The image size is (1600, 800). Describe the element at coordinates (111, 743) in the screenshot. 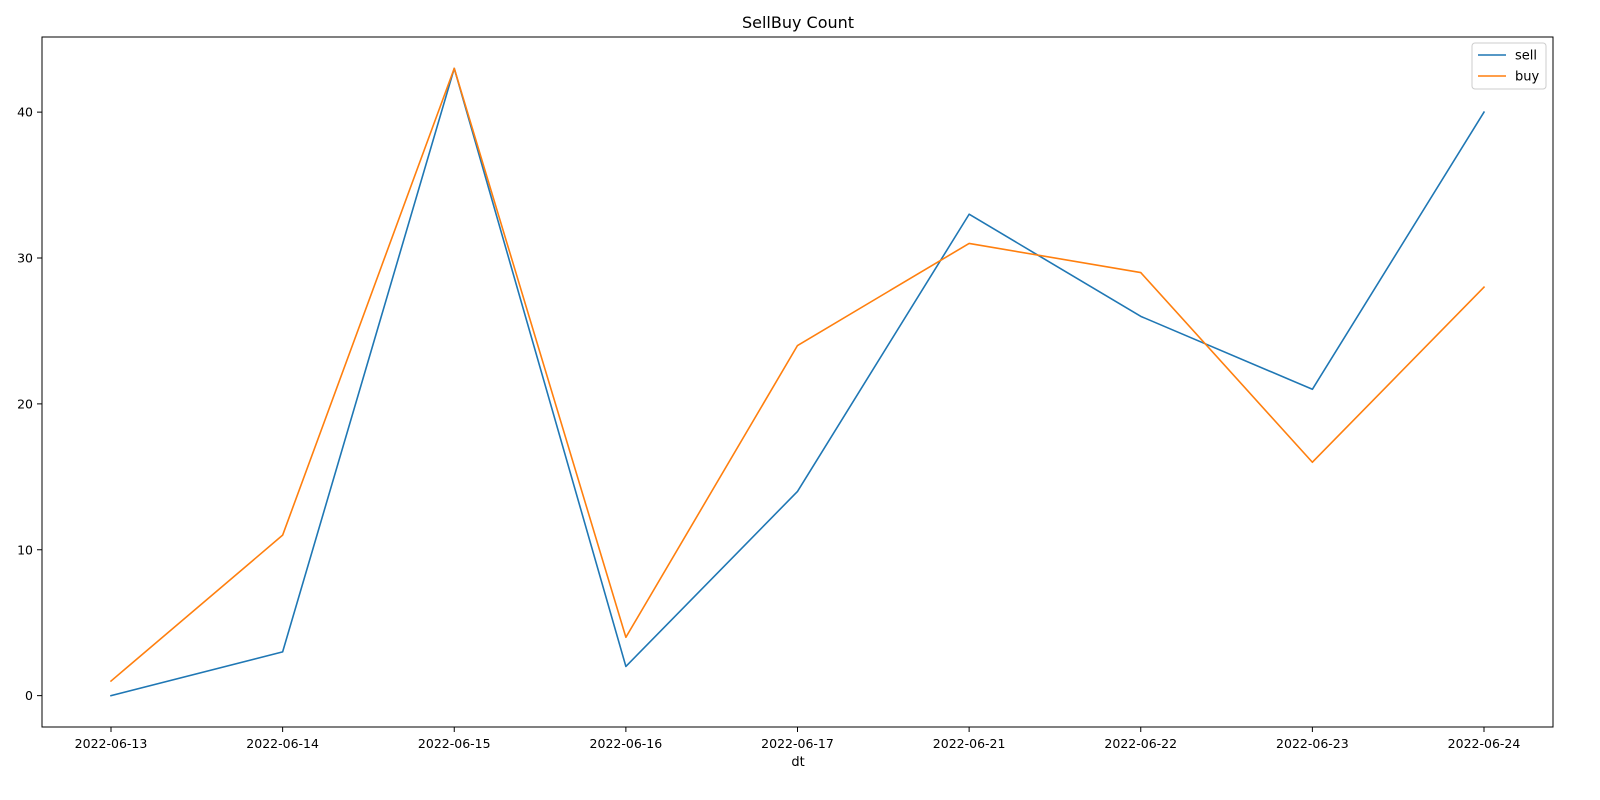

I see `x-tick-label: 2022-06-13` at that location.